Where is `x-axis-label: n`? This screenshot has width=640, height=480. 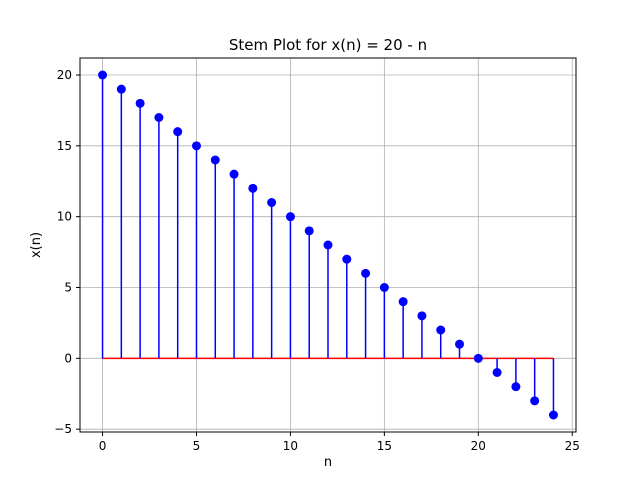 x-axis-label: n is located at coordinates (328, 462).